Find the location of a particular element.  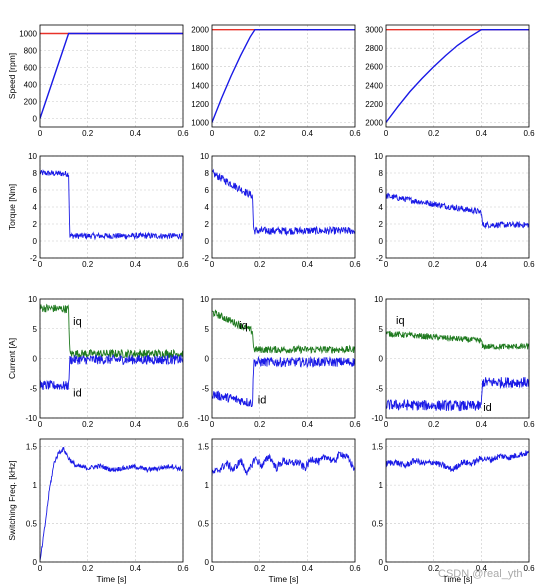

y-tick-label: 400 is located at coordinates (31, 85).